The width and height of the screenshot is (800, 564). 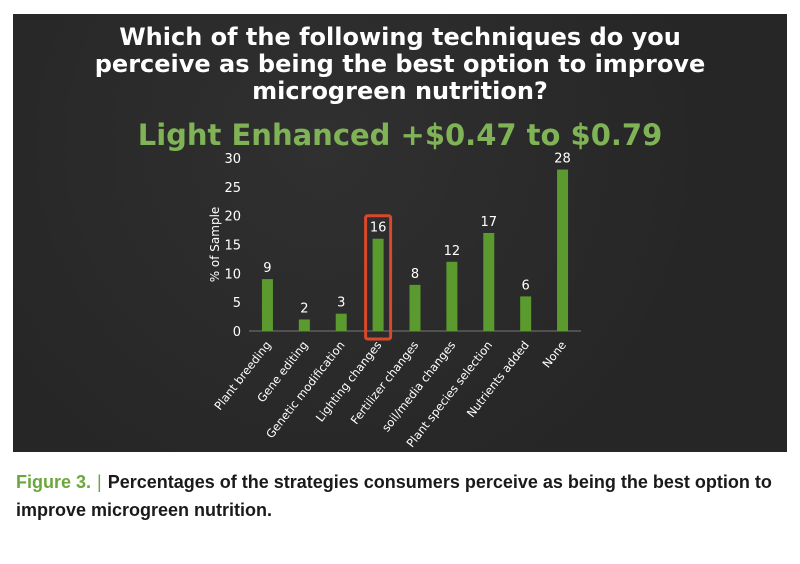 I want to click on data-label: 2, so click(x=304, y=308).